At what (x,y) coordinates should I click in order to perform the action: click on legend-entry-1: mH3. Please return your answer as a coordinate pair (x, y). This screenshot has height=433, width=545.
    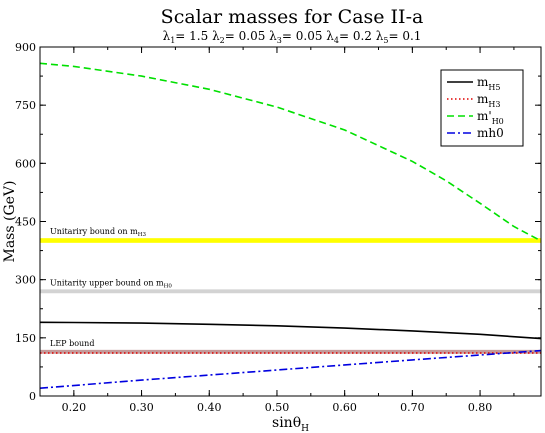
    Looking at the image, I should click on (488, 100).